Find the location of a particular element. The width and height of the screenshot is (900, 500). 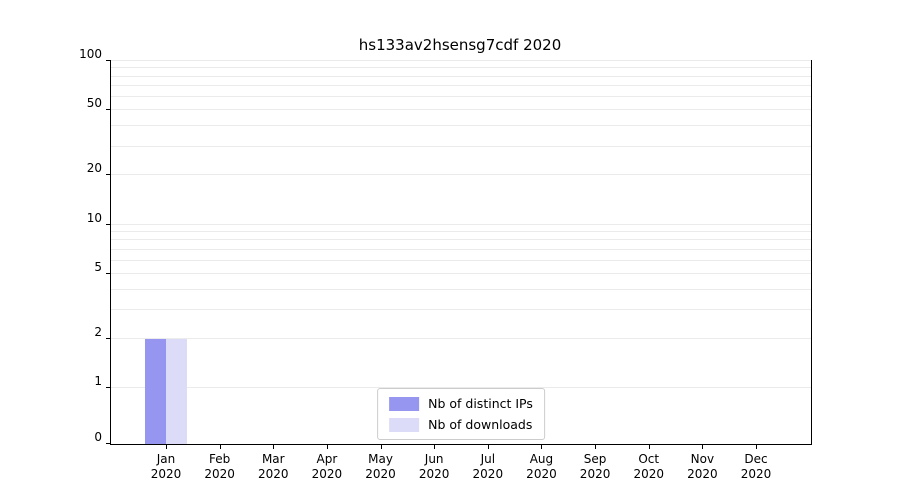

x-tick-label: May 2020 is located at coordinates (380, 467).